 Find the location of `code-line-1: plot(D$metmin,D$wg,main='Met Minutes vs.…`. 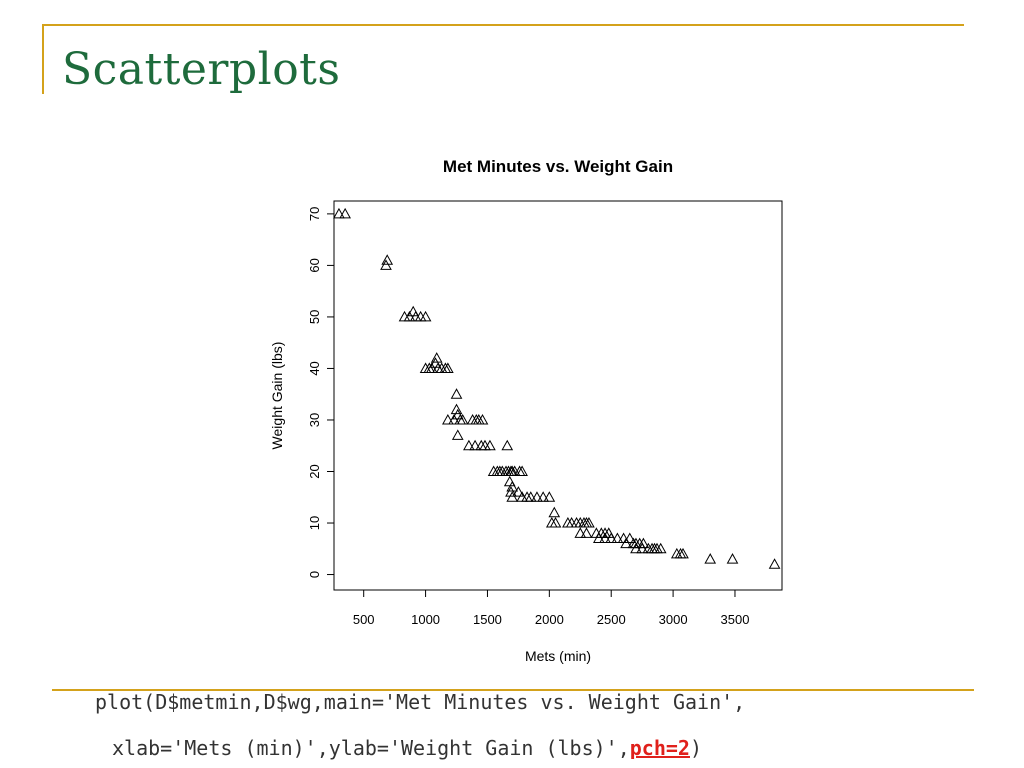

code-line-1: plot(D$metmin,D$wg,main='Met Minutes vs.… is located at coordinates (420, 702).